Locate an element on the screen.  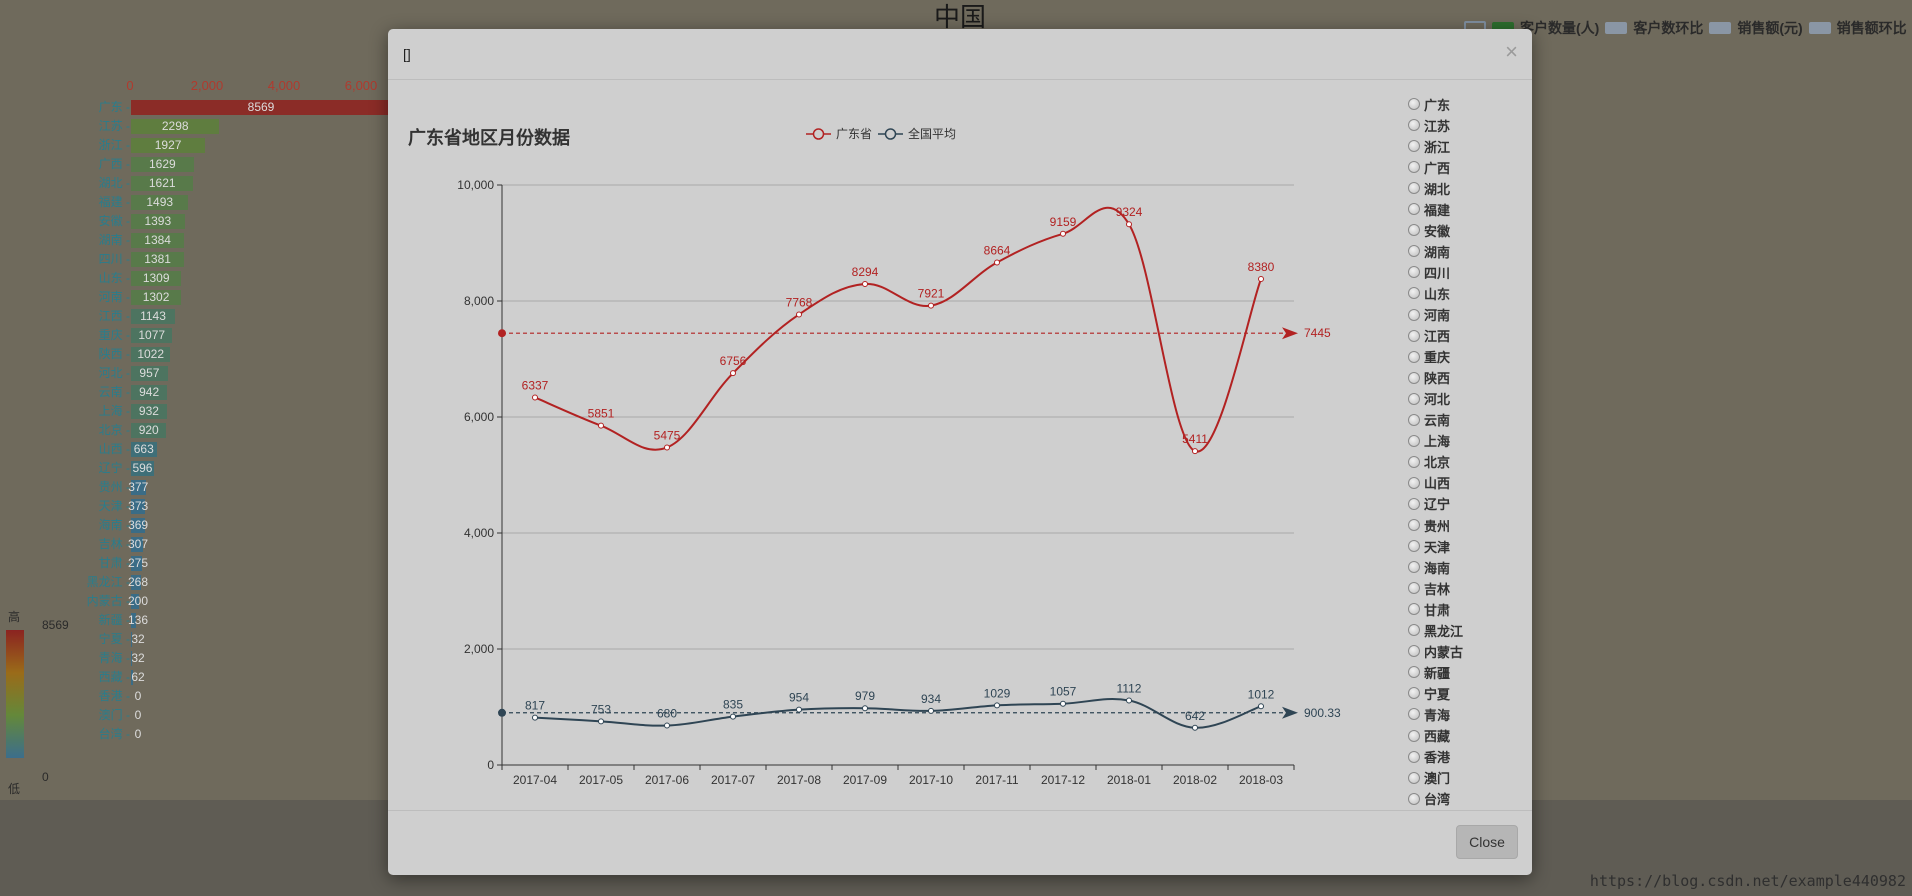
province-radio-option: 广西 is located at coordinates (1429, 167).